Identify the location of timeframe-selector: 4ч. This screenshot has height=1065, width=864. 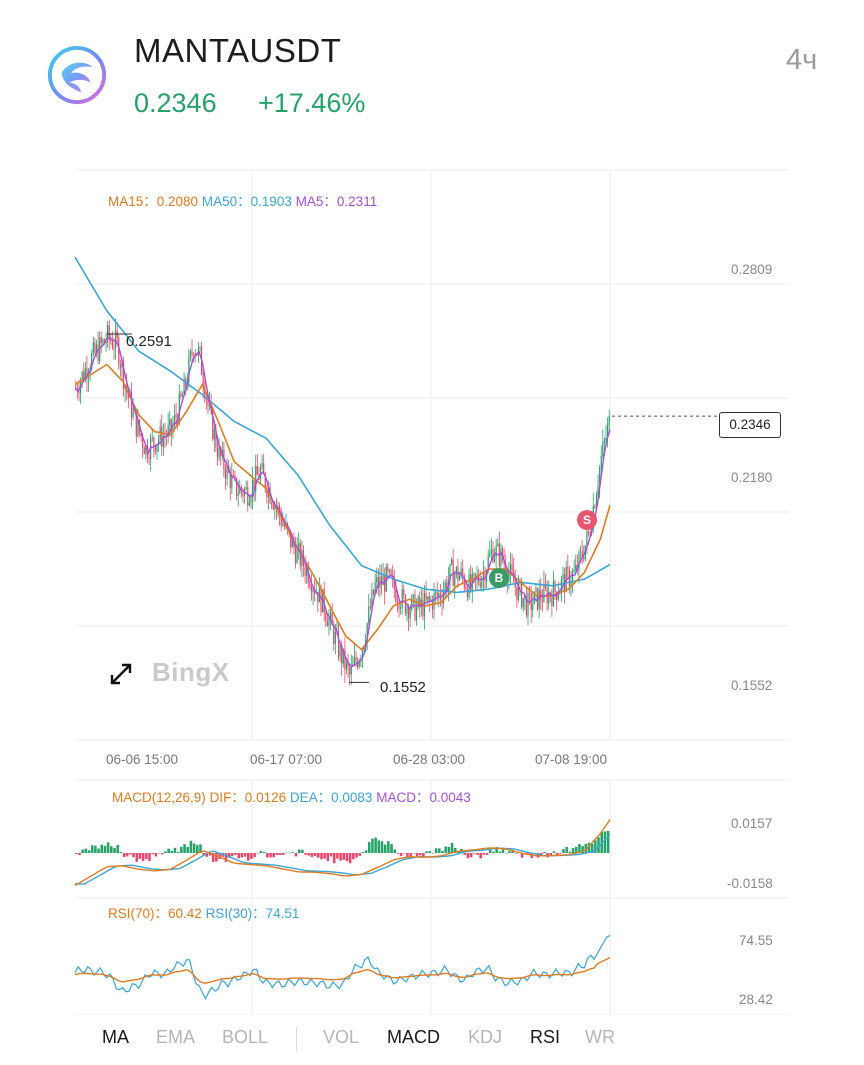
(802, 60).